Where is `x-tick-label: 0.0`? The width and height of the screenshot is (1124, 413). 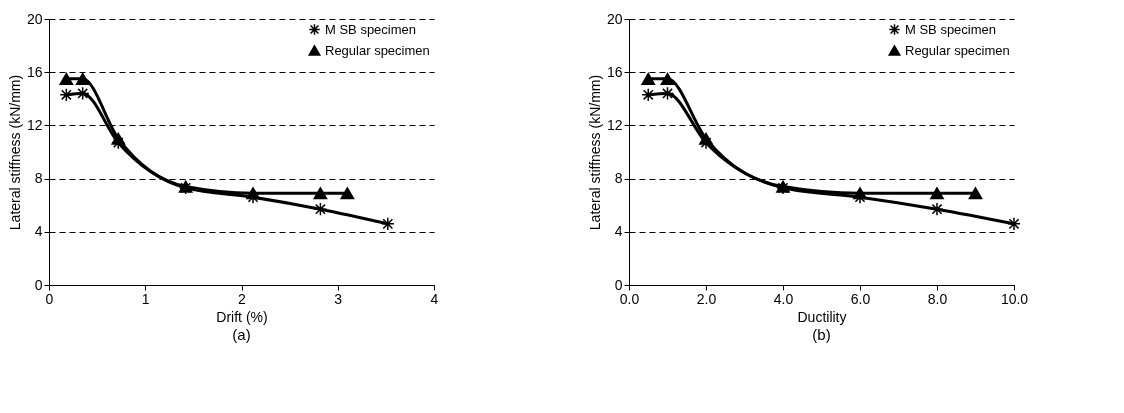
x-tick-label: 0.0 is located at coordinates (629, 298).